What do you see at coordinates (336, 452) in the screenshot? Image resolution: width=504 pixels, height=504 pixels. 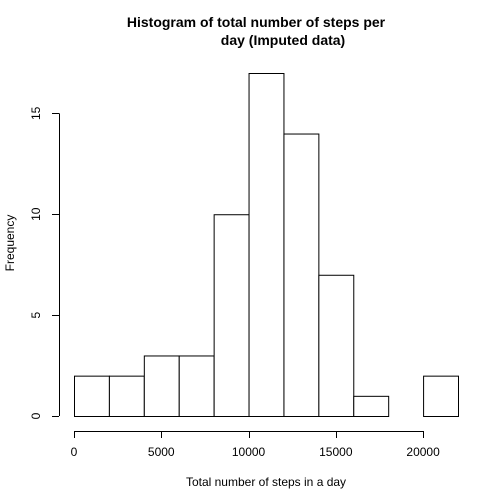 I see `x-tick-label: 15000` at bounding box center [336, 452].